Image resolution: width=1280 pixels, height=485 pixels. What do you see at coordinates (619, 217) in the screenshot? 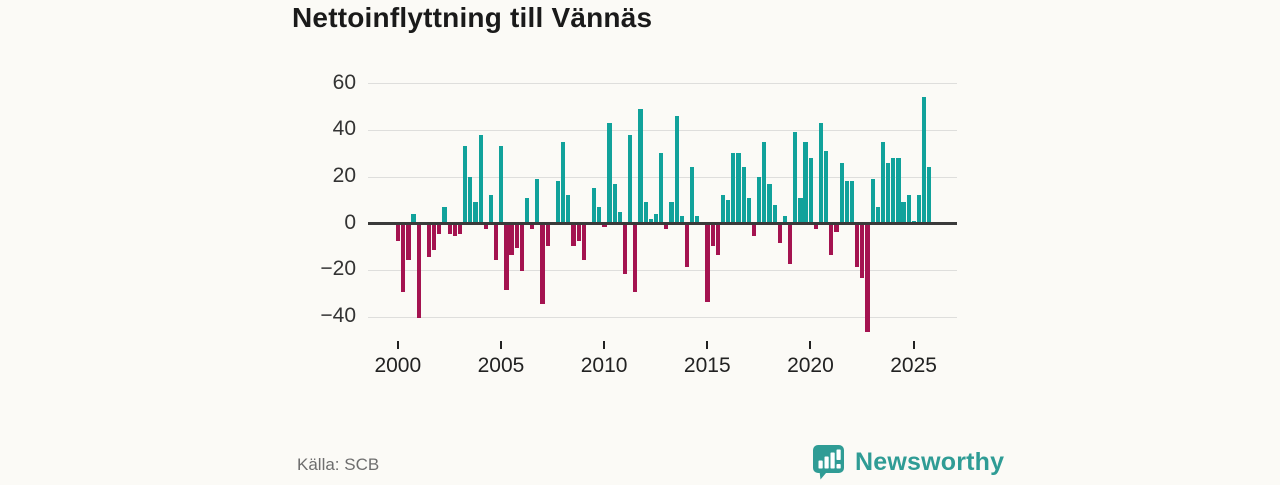
I see `bar-2010-Q4` at bounding box center [619, 217].